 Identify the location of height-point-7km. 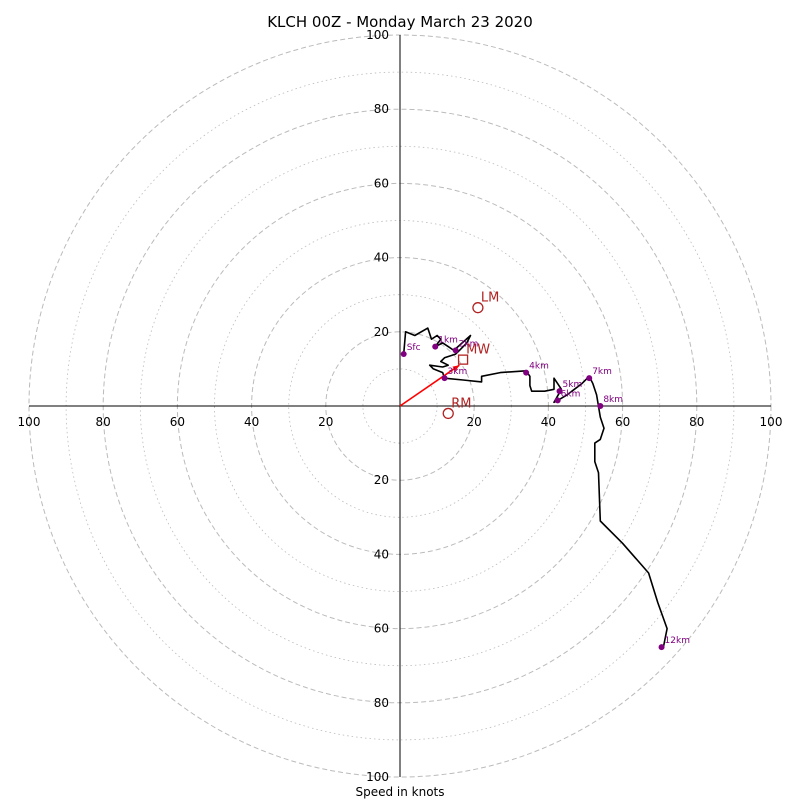
(589, 378).